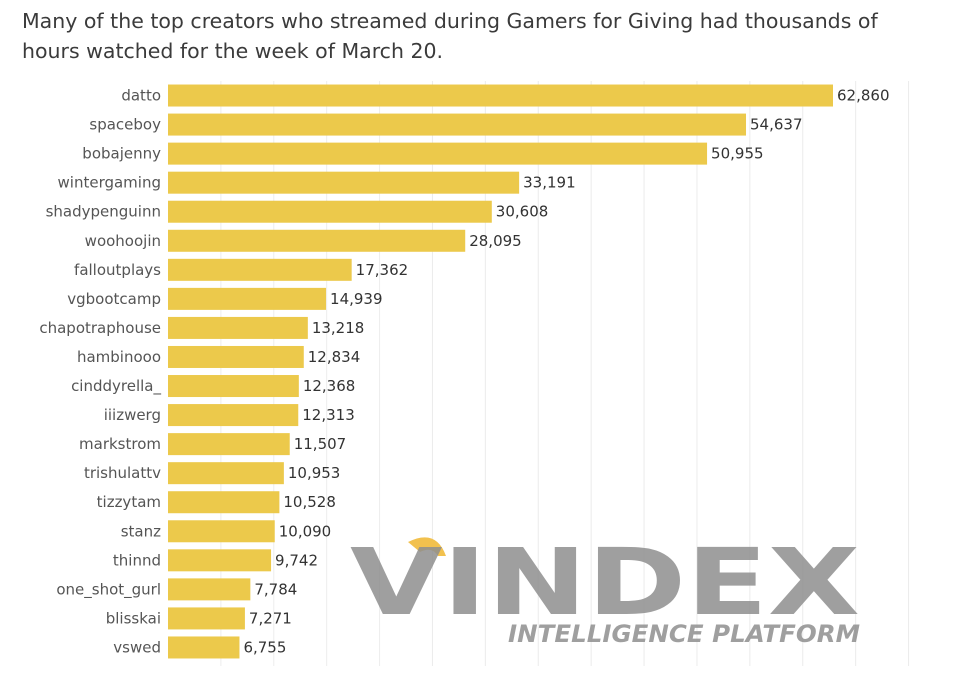 This screenshot has height=698, width=963. Describe the element at coordinates (309, 502) in the screenshot. I see `value-label: 10,528` at that location.